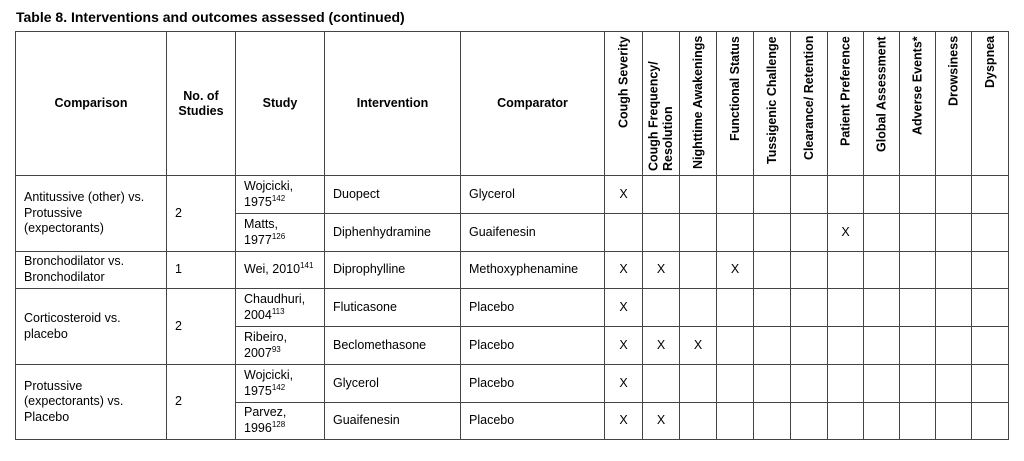 The image size is (1024, 461). I want to click on study-cell: Wojcicki, 1975142, so click(280, 383).